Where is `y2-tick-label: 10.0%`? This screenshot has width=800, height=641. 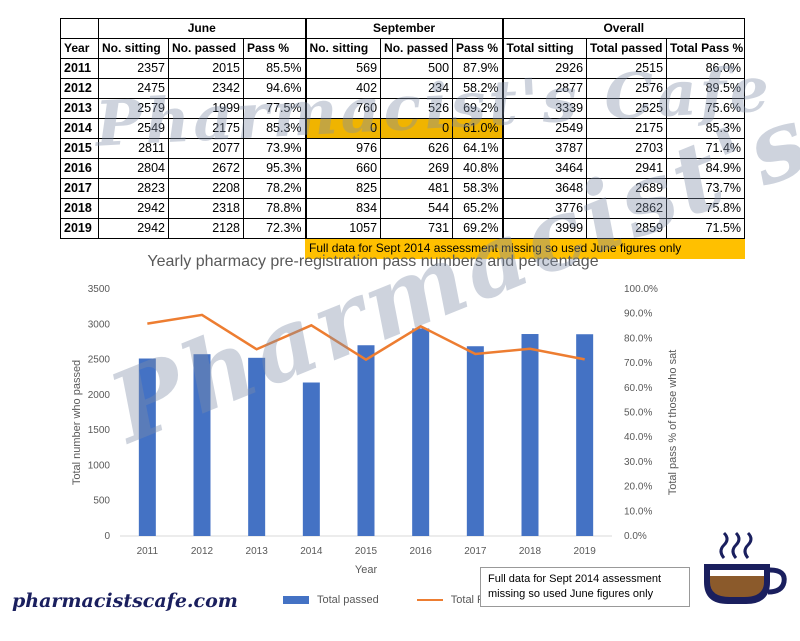 y2-tick-label: 10.0% is located at coordinates (638, 511).